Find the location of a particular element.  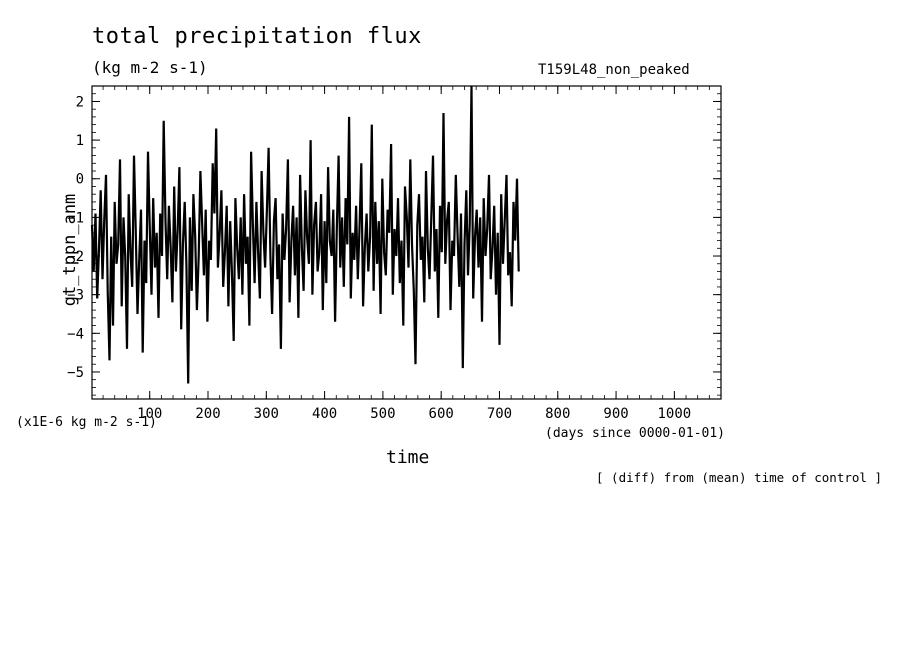

y-scale-note: (x1E-6 kg m-2 s-1) is located at coordinates (86, 422).